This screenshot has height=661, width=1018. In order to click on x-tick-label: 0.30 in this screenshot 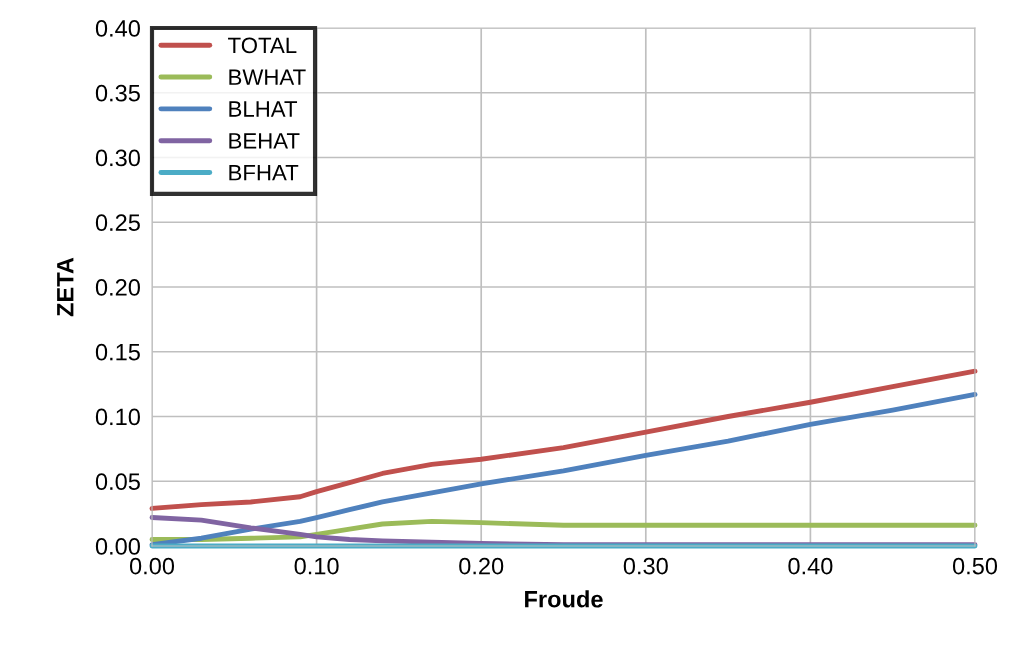, I will do `click(645, 566)`.